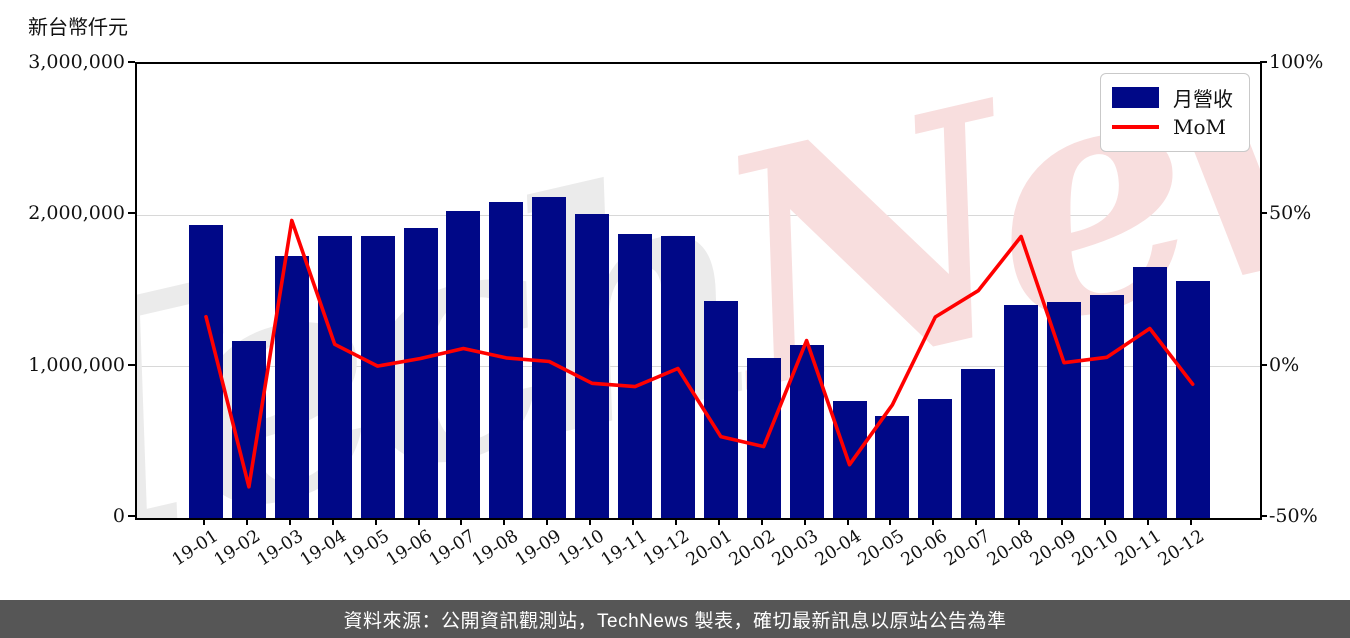  Describe the element at coordinates (1199, 127) in the screenshot. I see `legend-line-label: MoM` at that location.